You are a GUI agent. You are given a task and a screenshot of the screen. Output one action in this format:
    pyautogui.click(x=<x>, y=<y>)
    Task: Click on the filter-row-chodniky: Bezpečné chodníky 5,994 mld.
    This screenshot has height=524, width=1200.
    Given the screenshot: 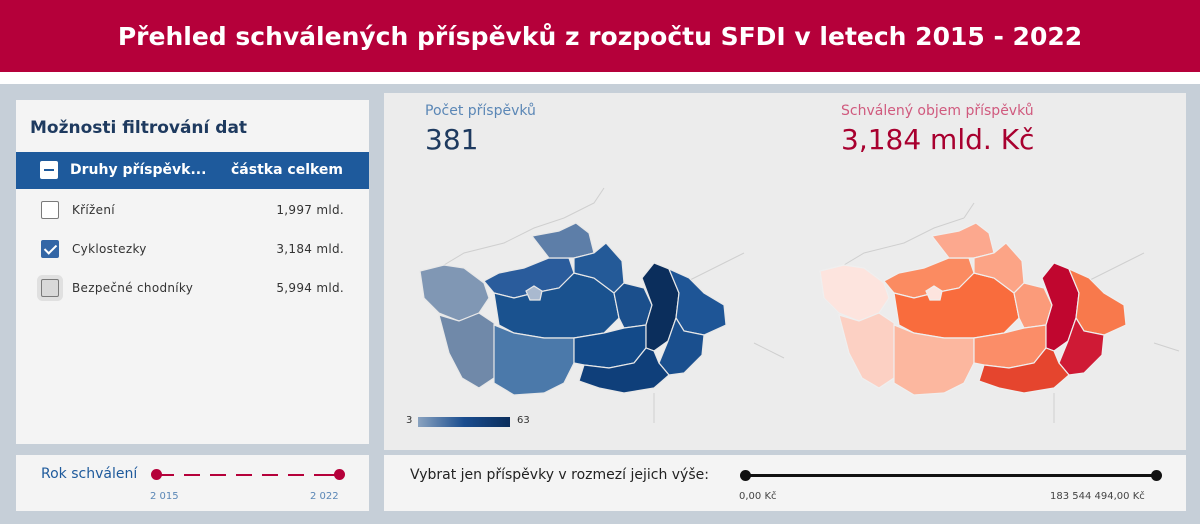 What is the action you would take?
    pyautogui.click(x=192, y=289)
    